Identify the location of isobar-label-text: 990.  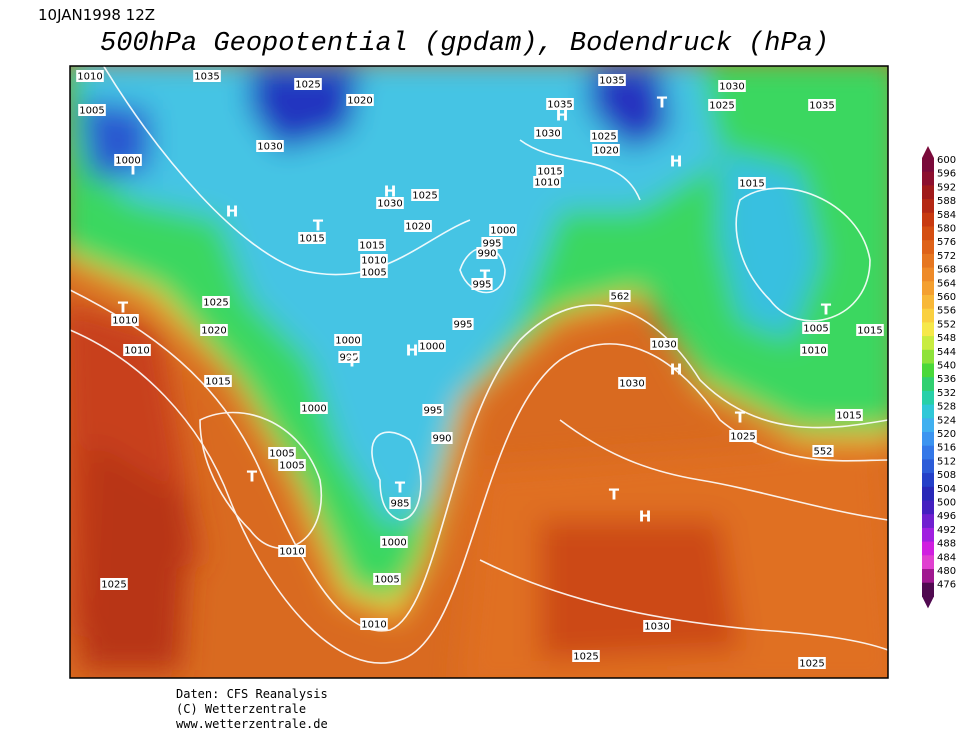
(441, 439).